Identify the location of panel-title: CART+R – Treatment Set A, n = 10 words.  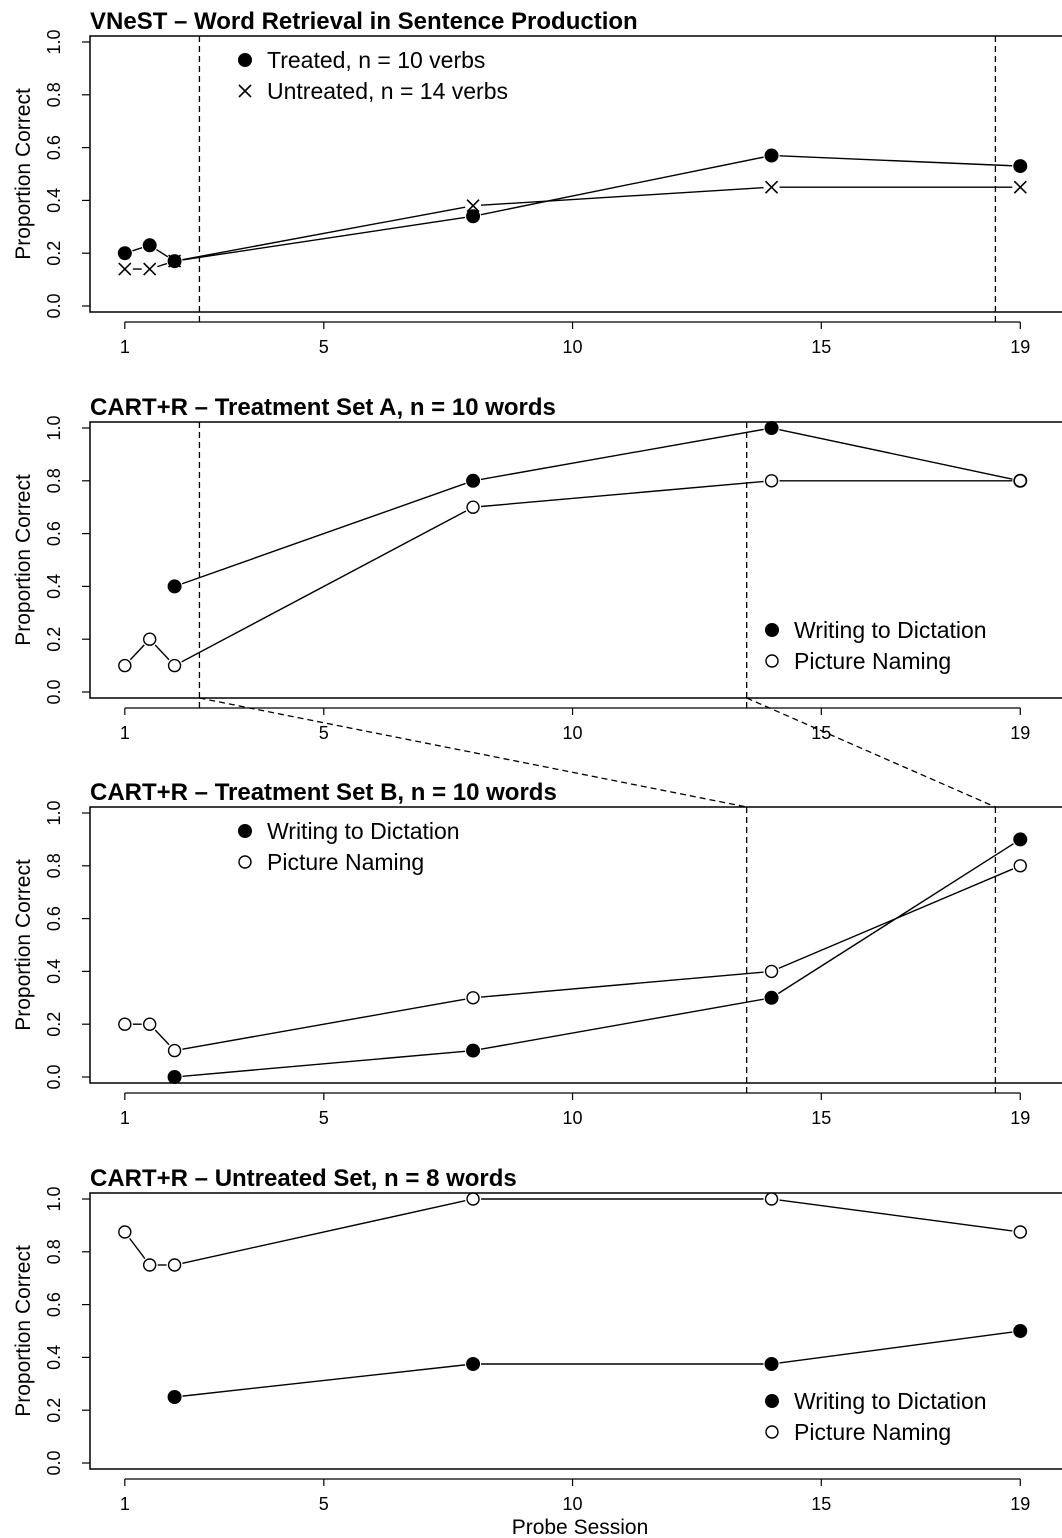
(323, 407).